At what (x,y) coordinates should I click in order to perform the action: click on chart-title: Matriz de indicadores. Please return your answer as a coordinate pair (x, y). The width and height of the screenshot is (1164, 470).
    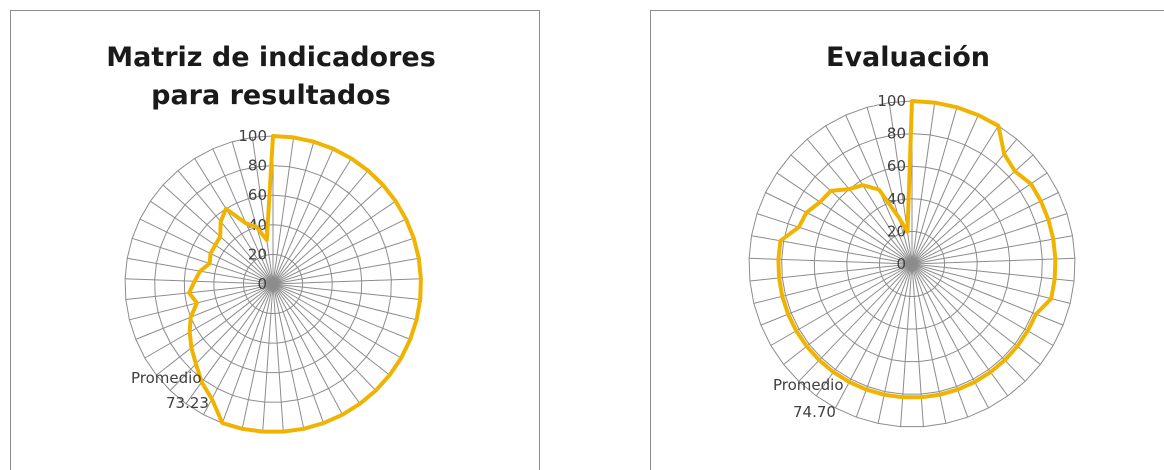
    Looking at the image, I should click on (271, 57).